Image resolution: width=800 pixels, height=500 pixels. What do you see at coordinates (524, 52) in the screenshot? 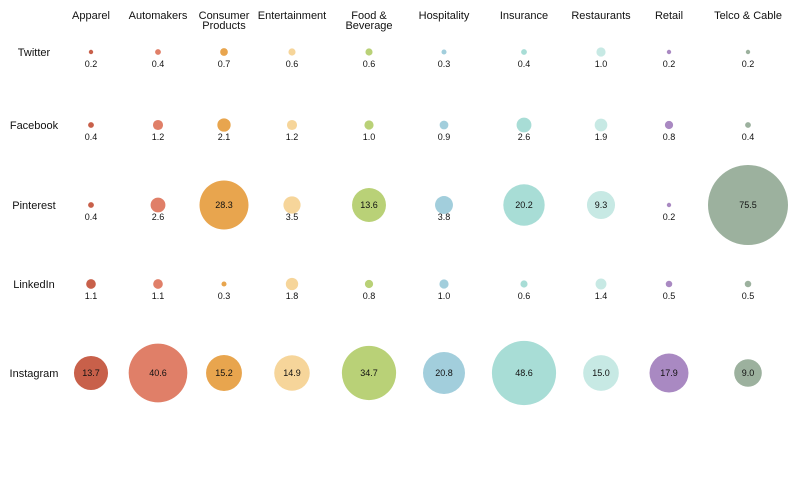
I see `bubble-twitter-insurance` at bounding box center [524, 52].